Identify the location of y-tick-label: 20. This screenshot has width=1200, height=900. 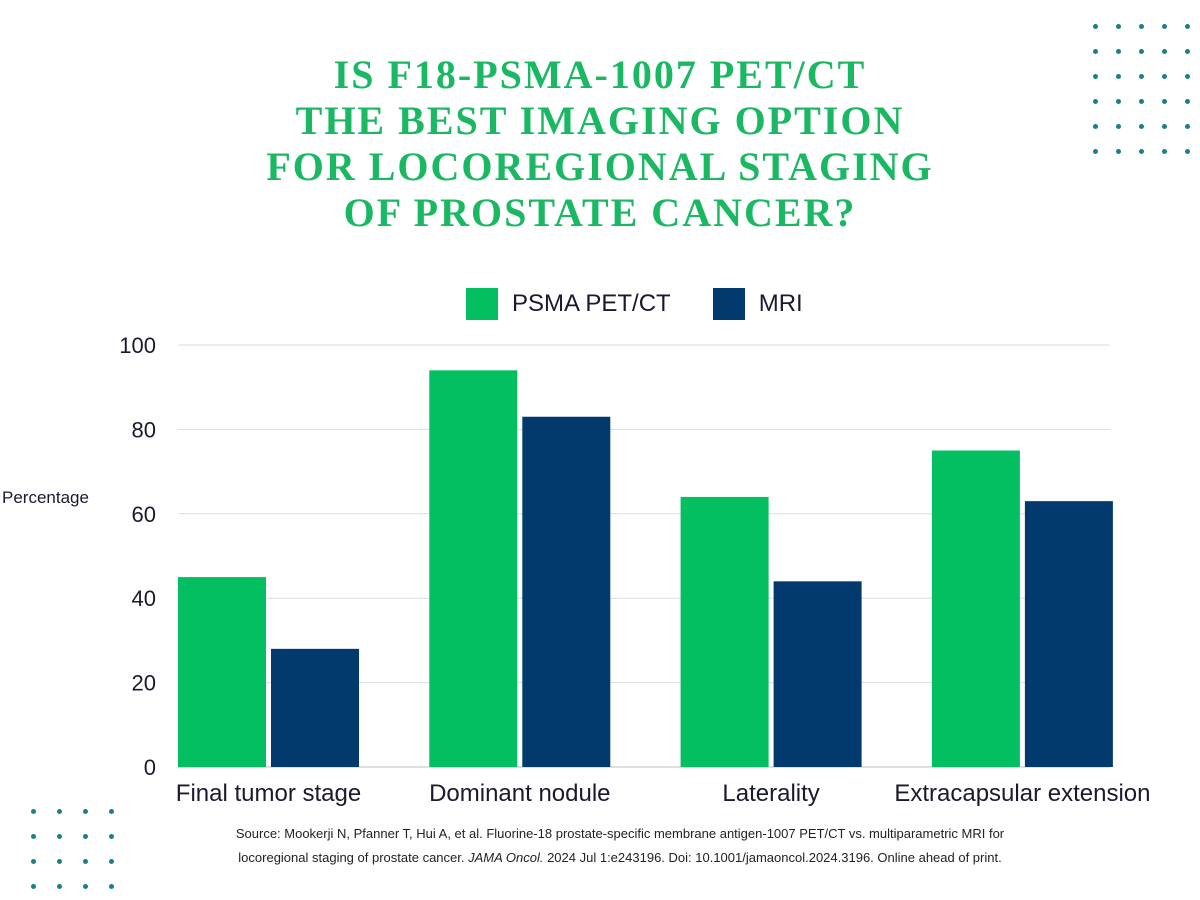
(144, 683).